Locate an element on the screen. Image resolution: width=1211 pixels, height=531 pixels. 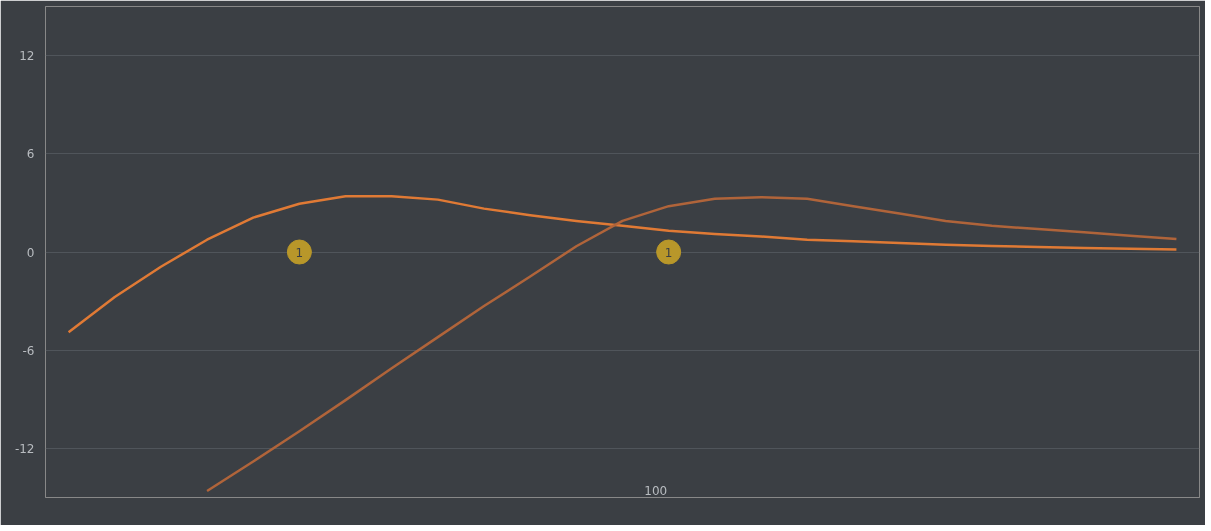
y-tick-label: 6 is located at coordinates (30, 154).